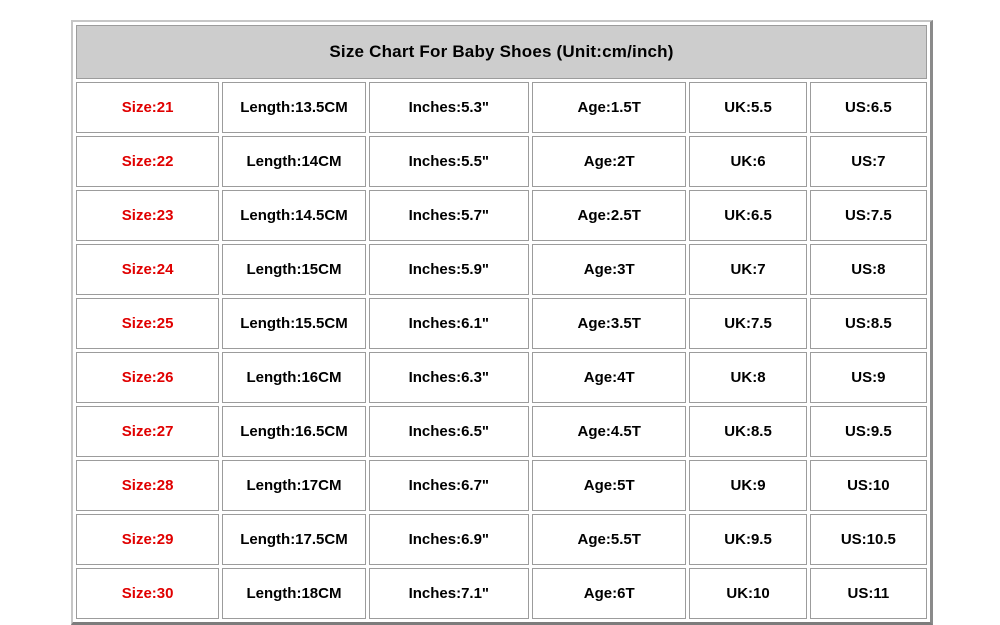 The image size is (1000, 625). What do you see at coordinates (868, 269) in the screenshot?
I see `cell-us: US:8` at bounding box center [868, 269].